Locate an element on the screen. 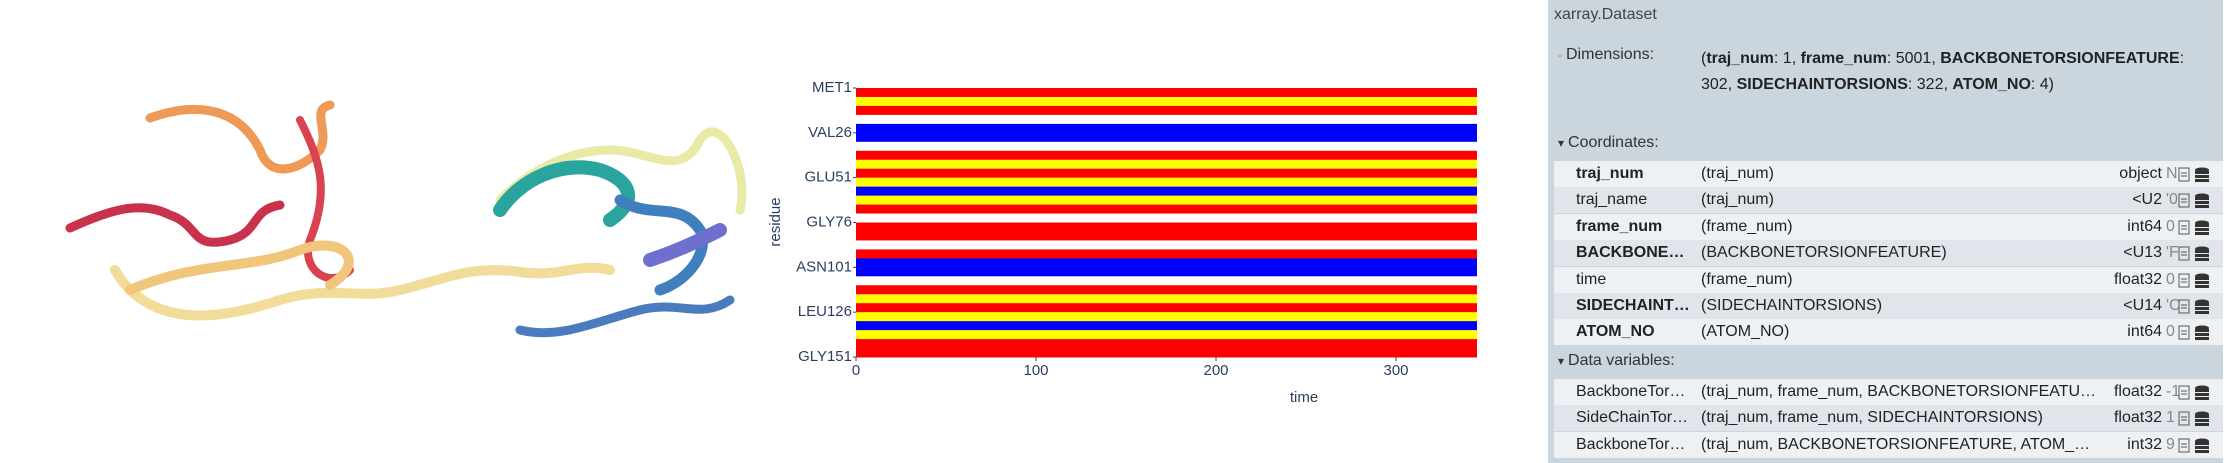  y-tick-label: MET1 is located at coordinates (832, 87).